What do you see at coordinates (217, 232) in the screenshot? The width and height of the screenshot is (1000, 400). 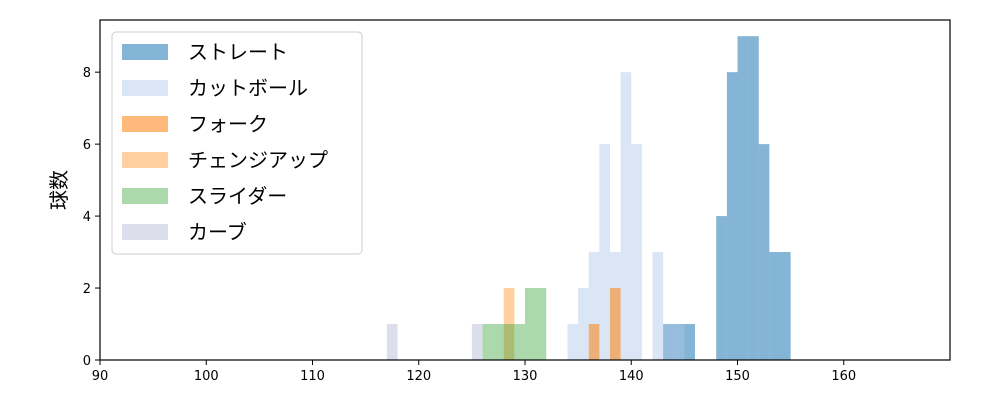 I see `legend-label-5: カーブ` at bounding box center [217, 232].